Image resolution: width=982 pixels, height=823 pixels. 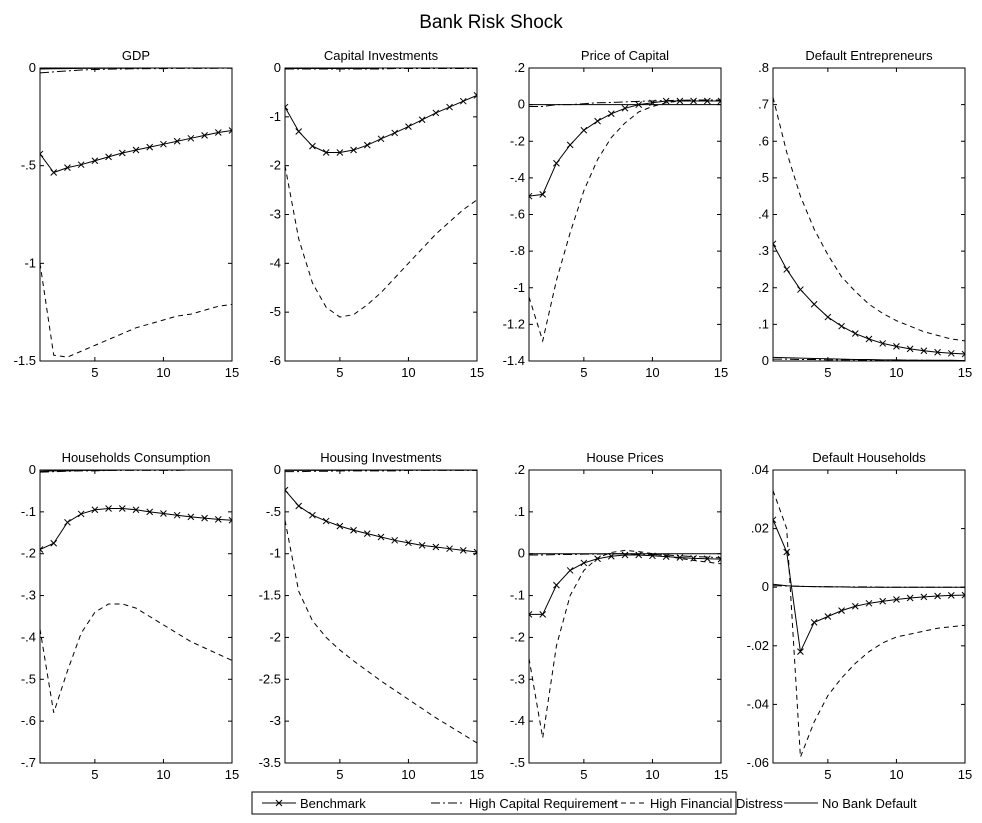 I want to click on y-tick-label: -.06, so click(x=758, y=762).